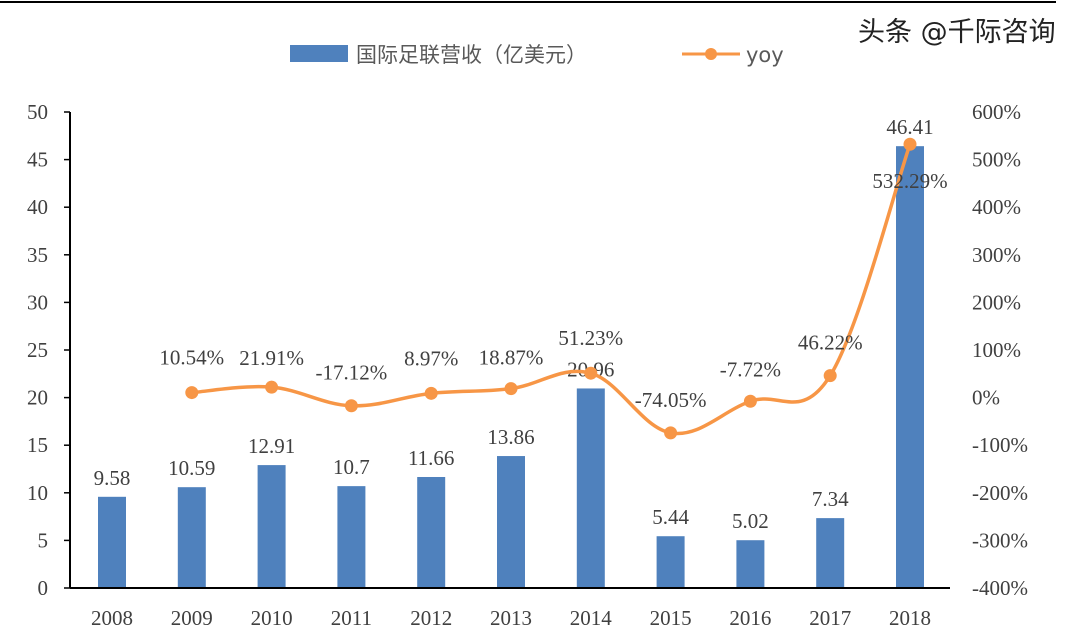  I want to click on yoy-label-2010: 21.91%, so click(271, 358).